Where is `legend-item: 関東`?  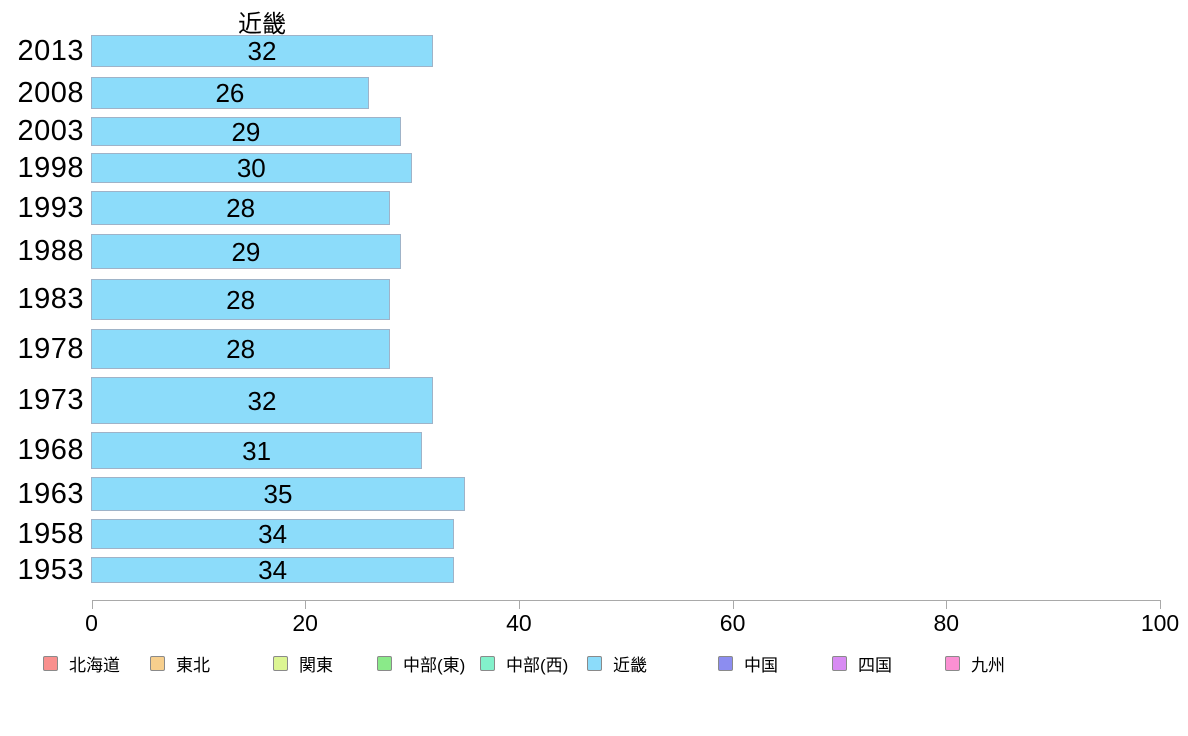 legend-item: 関東 is located at coordinates (303, 663).